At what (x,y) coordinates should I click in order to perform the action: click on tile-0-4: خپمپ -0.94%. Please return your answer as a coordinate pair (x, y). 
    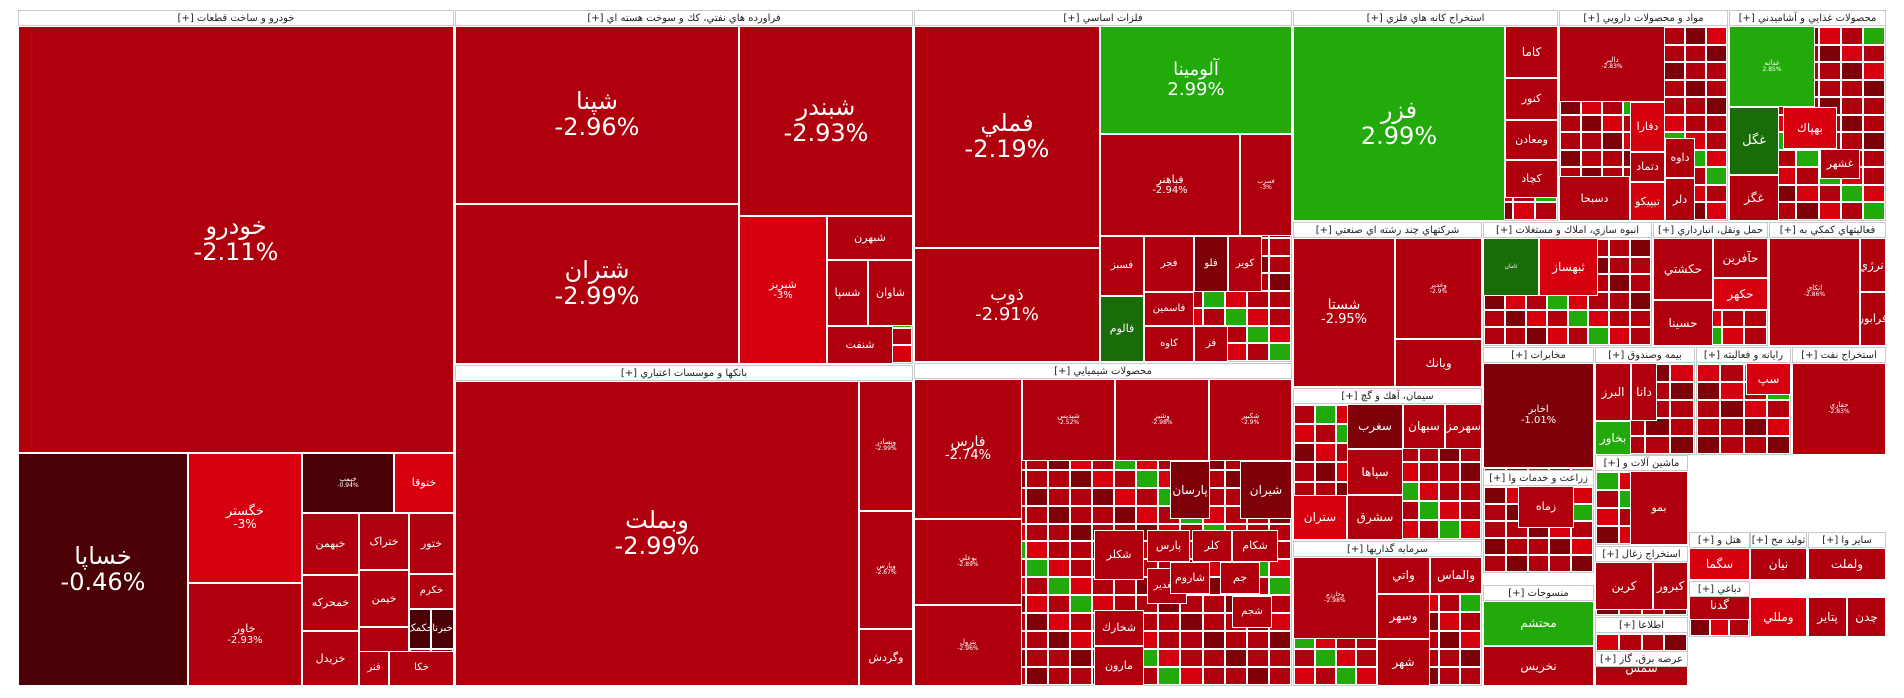
    Looking at the image, I should click on (348, 483).